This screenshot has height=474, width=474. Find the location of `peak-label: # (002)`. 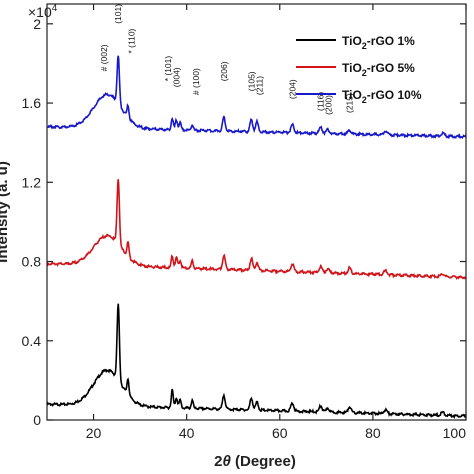

peak-label: # (002) is located at coordinates (104, 57).